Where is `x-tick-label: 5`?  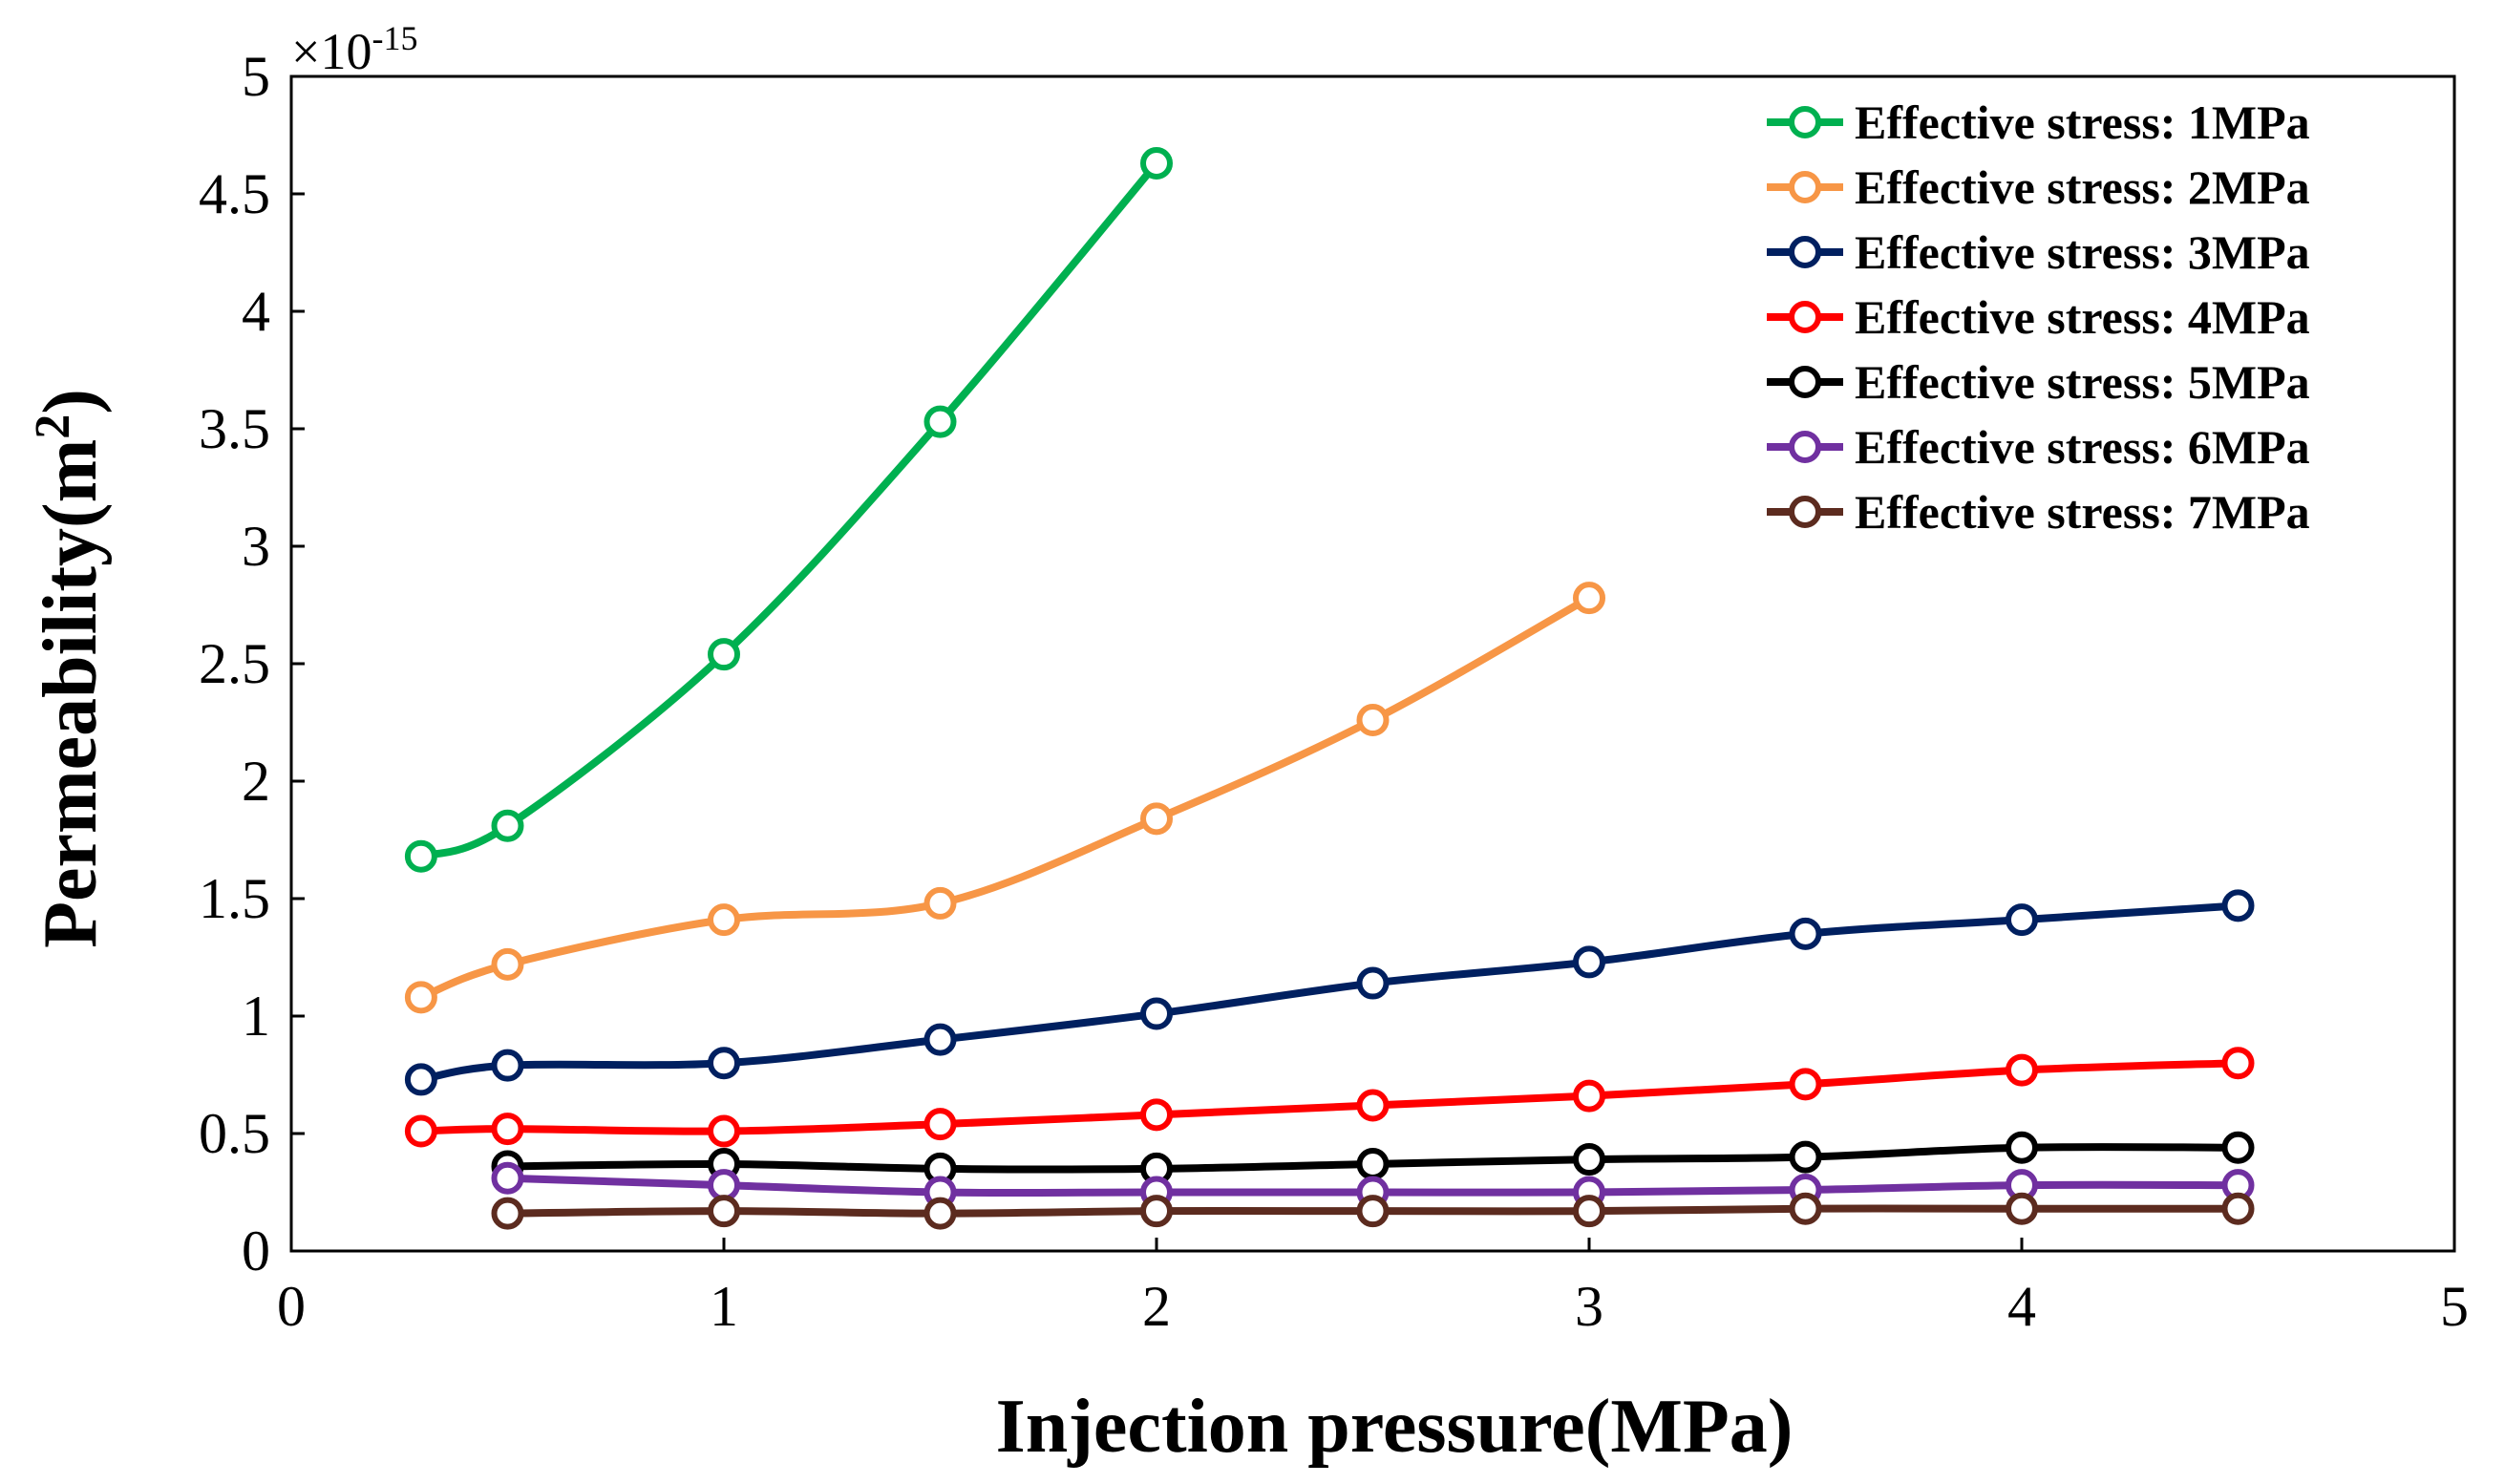 x-tick-label: 5 is located at coordinates (2454, 1307).